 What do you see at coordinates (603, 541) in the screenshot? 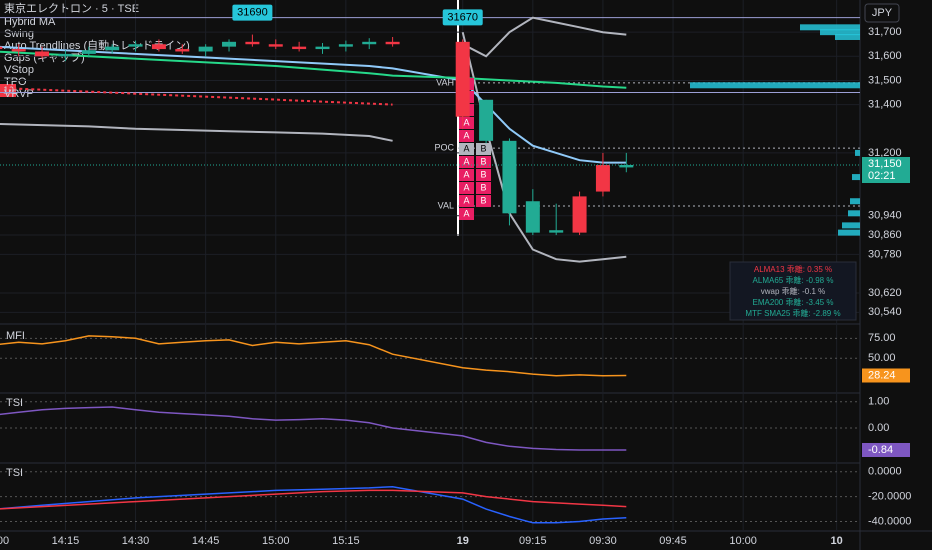
I see `x-tick-label: 09:30` at bounding box center [603, 541].